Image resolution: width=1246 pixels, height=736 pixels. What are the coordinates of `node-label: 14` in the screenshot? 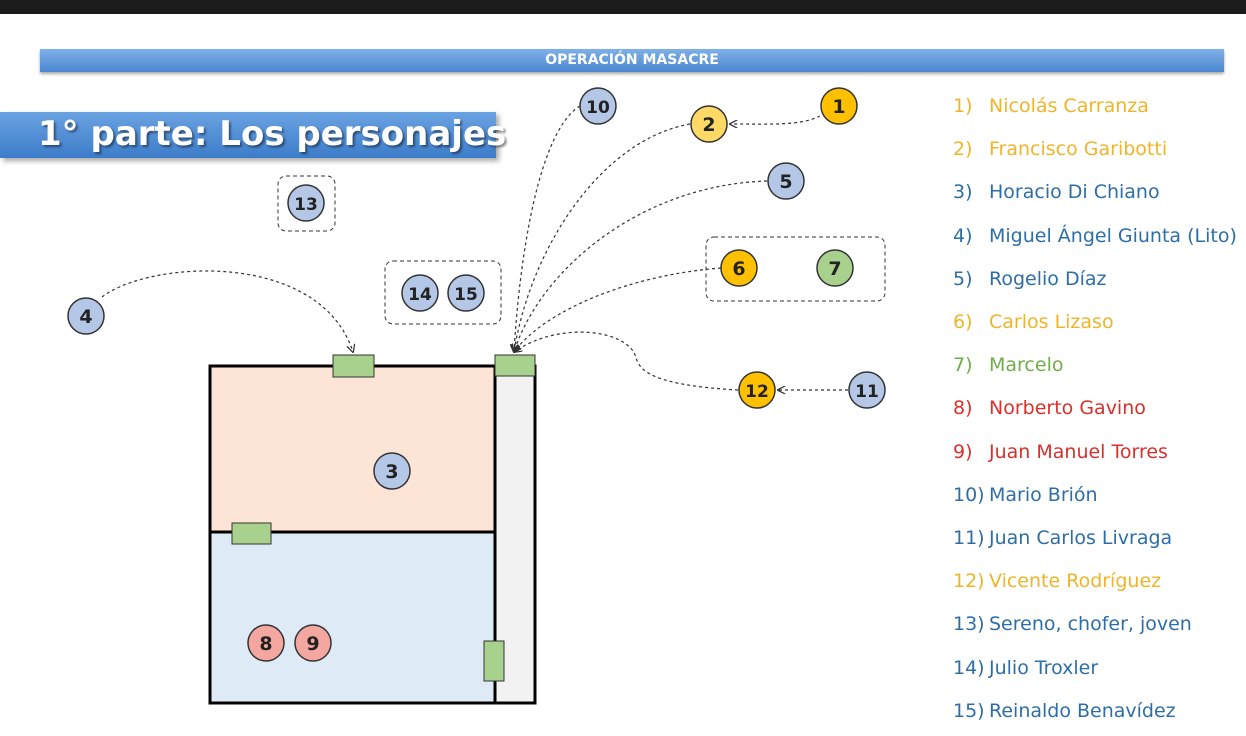 It's located at (420, 295).